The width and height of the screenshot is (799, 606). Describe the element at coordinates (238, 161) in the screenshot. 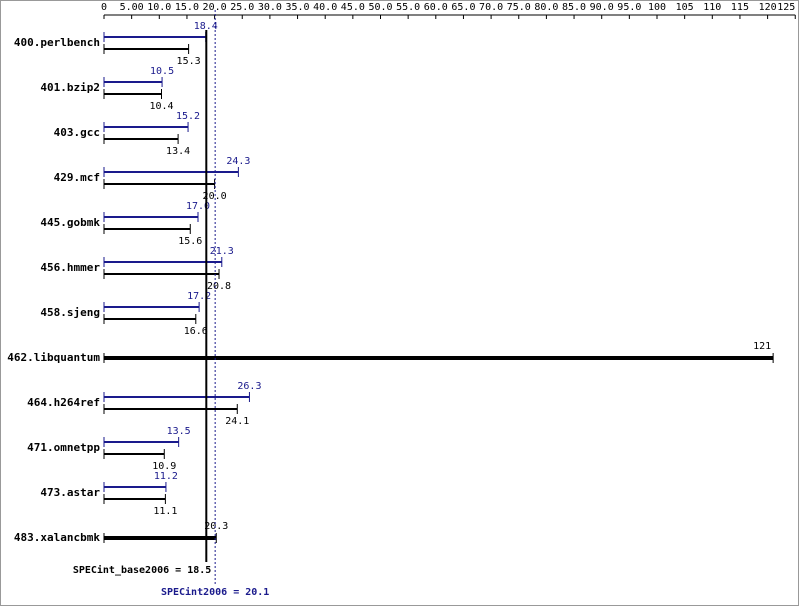

I see `value-label: 24.3` at that location.